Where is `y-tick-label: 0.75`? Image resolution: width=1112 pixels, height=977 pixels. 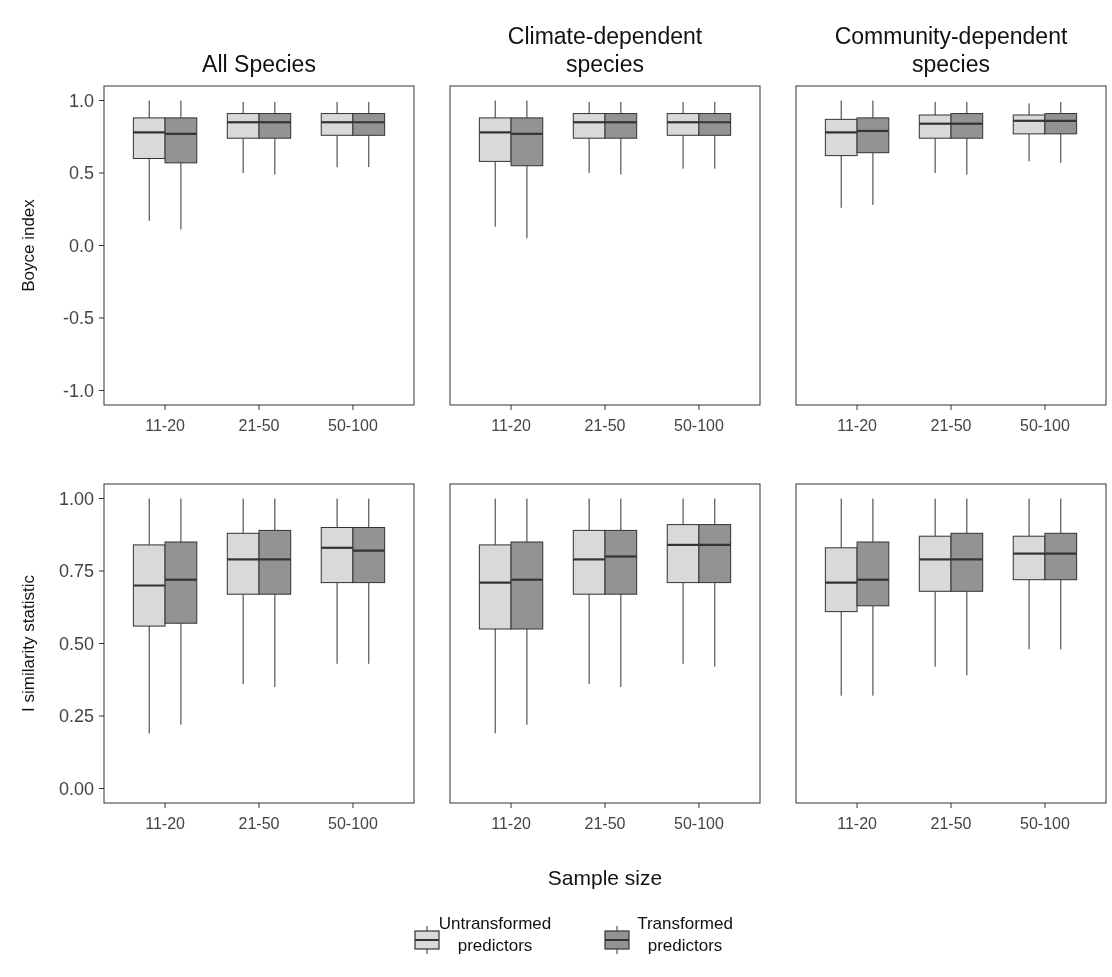 y-tick-label: 0.75 is located at coordinates (76, 571).